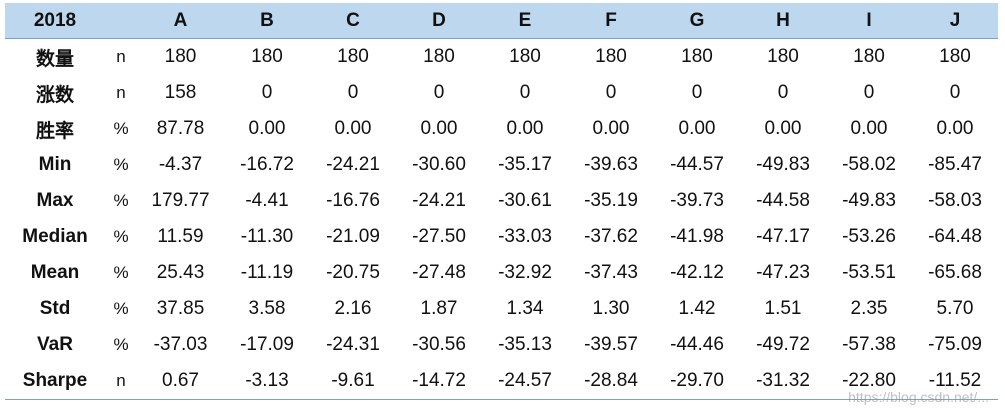  What do you see at coordinates (501, 57) in the screenshot?
I see `table-row: 数量 n 180 180 180 180 180 180 180 180 180 180` at bounding box center [501, 57].